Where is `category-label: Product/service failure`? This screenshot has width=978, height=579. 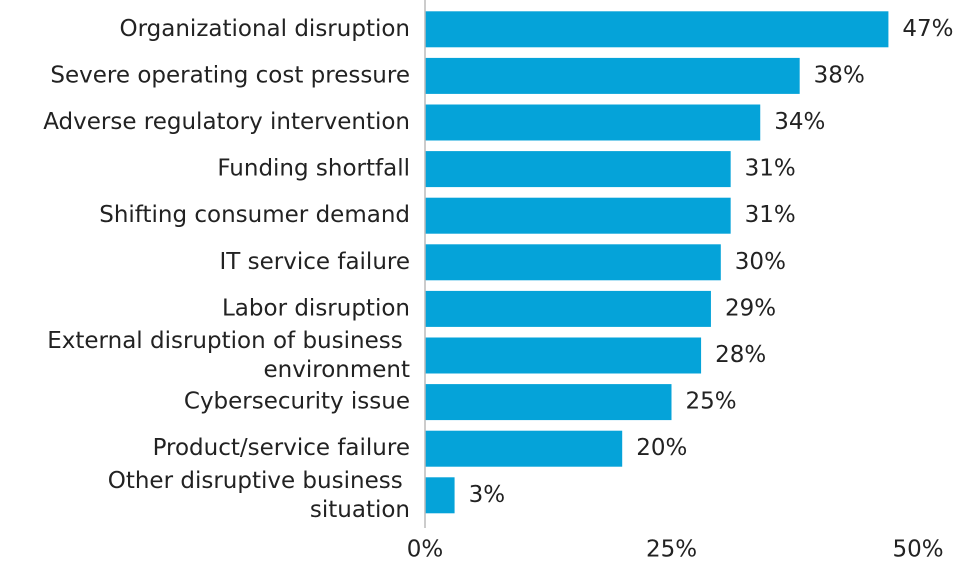
category-label: Product/service failure is located at coordinates (281, 448).